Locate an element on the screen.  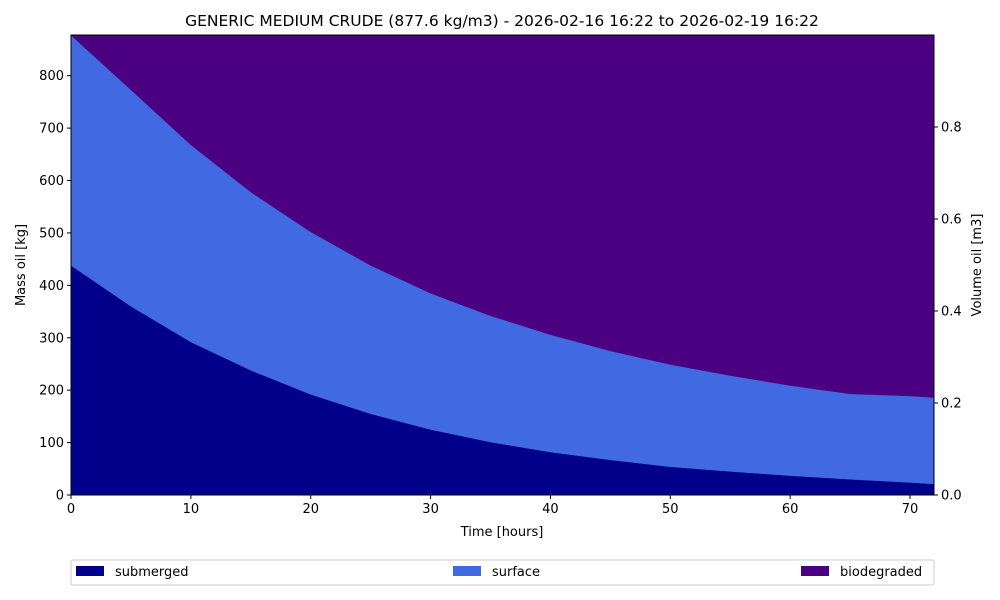
y-axis-left: 0 100 200 300 400 500 600 700 800 is located at coordinates (55, 286).